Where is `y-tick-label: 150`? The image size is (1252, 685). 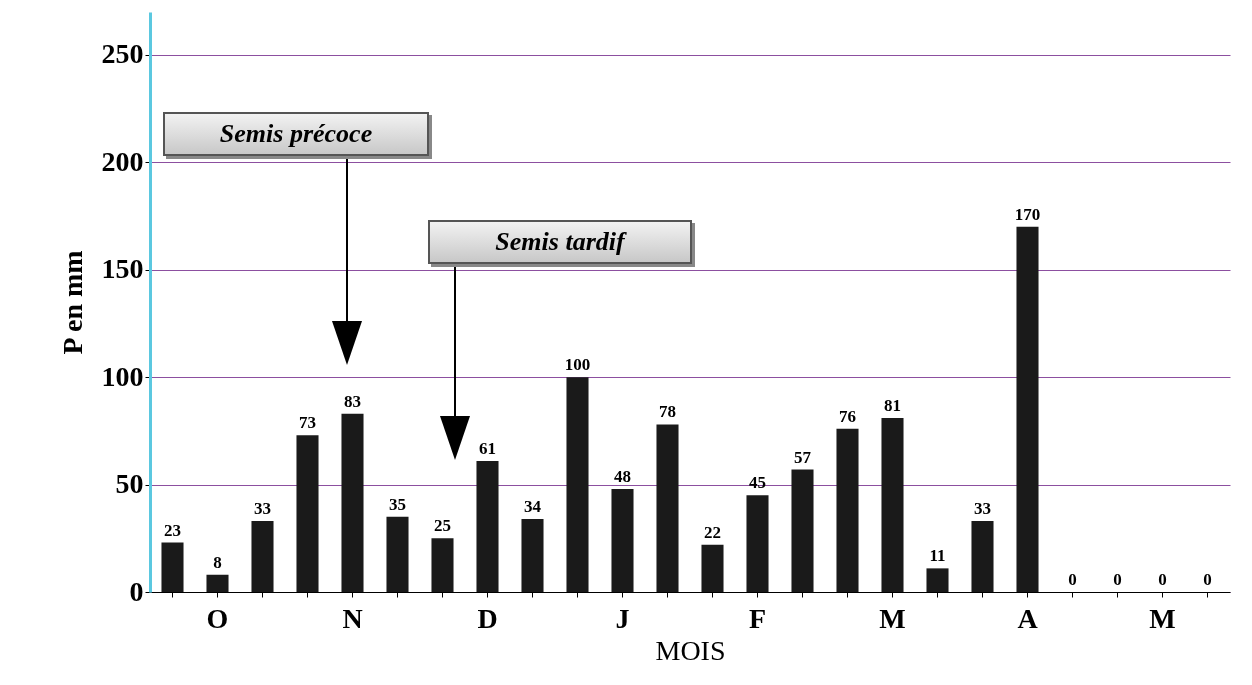
y-tick-label: 150 is located at coordinates (122, 269).